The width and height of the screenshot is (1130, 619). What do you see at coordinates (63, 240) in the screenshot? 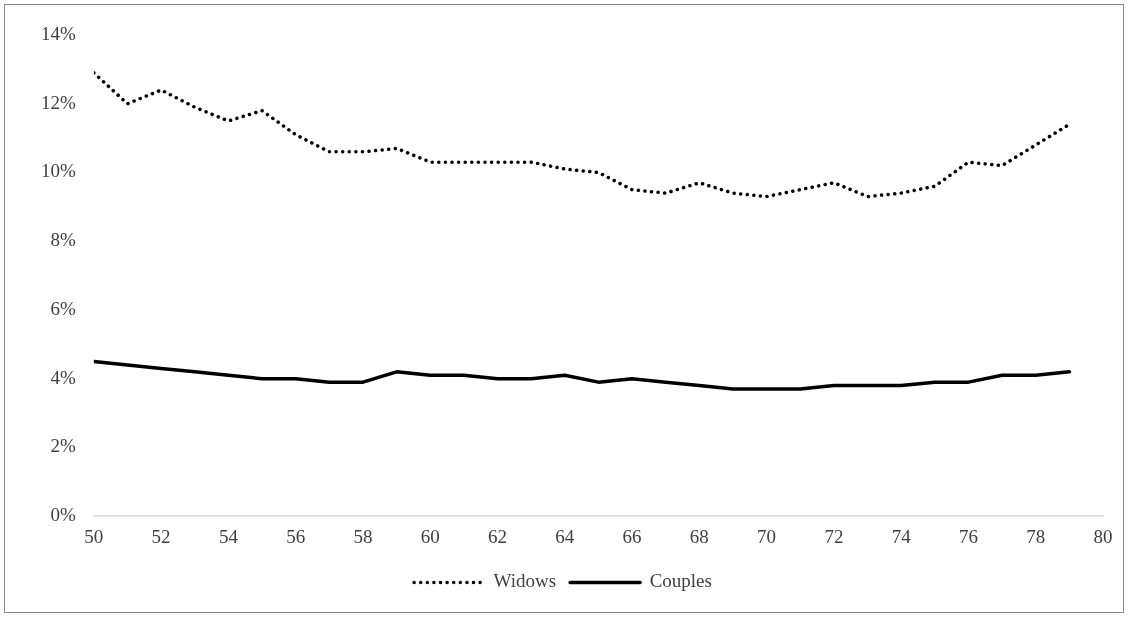
I see `y-tick-label: 8%` at bounding box center [63, 240].